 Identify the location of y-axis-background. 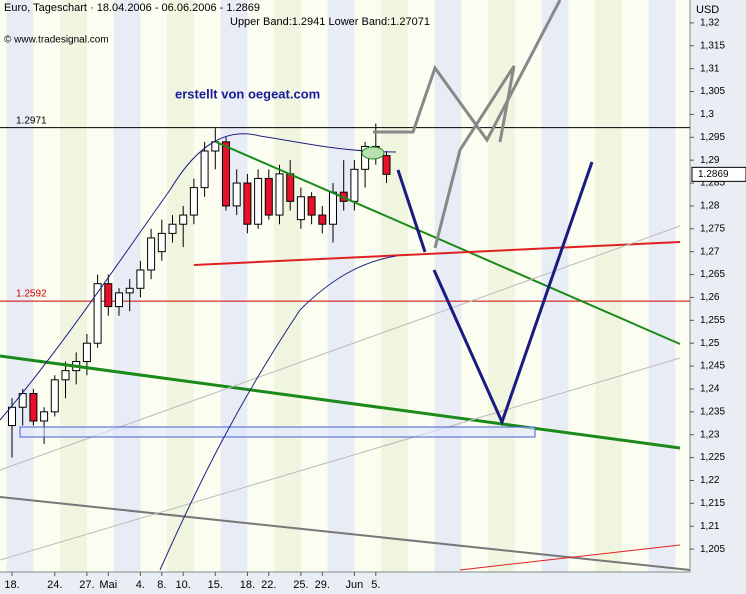
(718, 297).